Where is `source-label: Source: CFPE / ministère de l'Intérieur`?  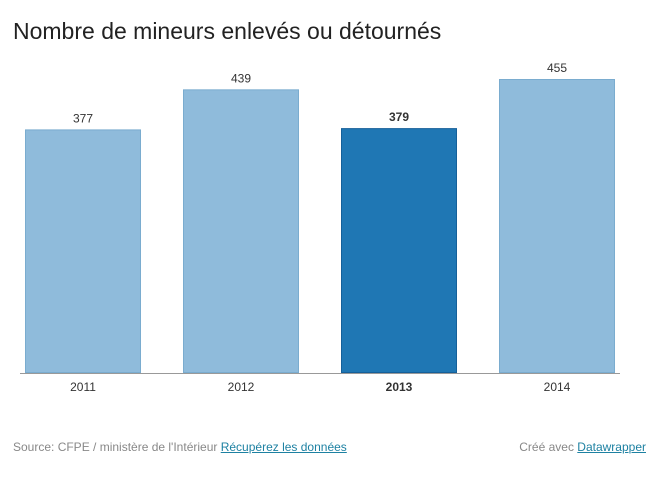 source-label: Source: CFPE / ministère de l'Intérieur is located at coordinates (115, 447).